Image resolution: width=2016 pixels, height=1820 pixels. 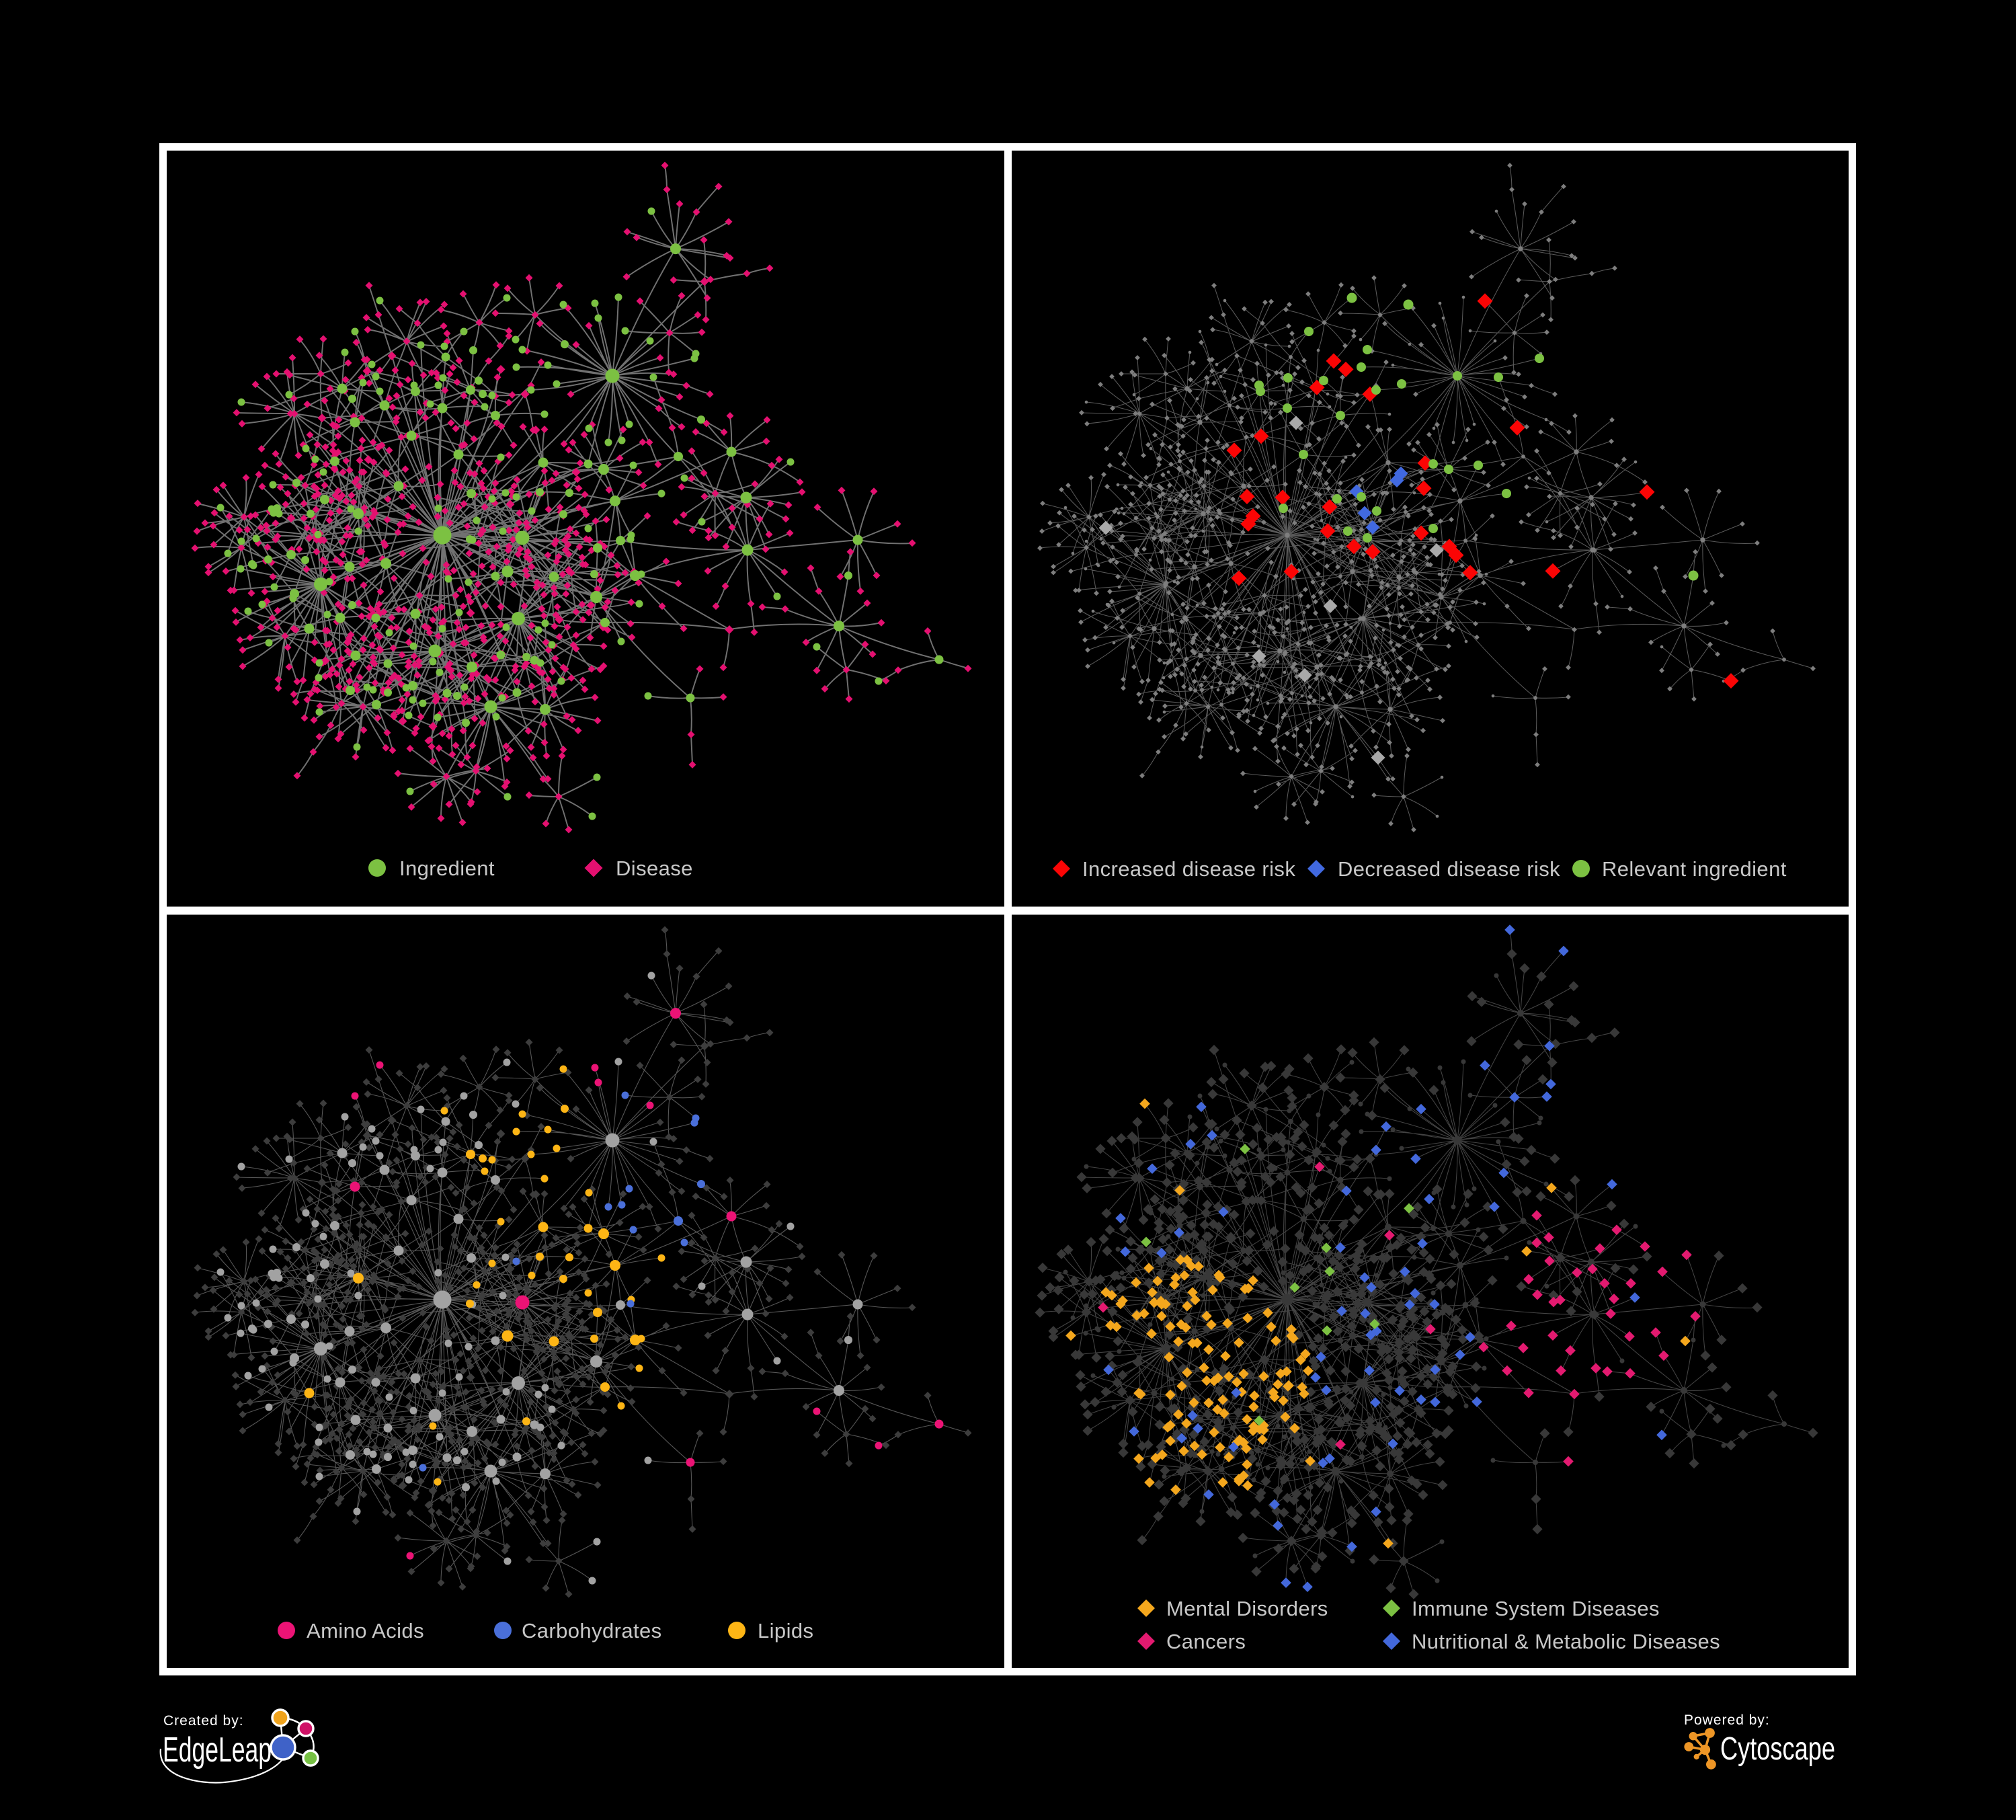 I want to click on svg-text: Cancers, so click(x=1206, y=1641).